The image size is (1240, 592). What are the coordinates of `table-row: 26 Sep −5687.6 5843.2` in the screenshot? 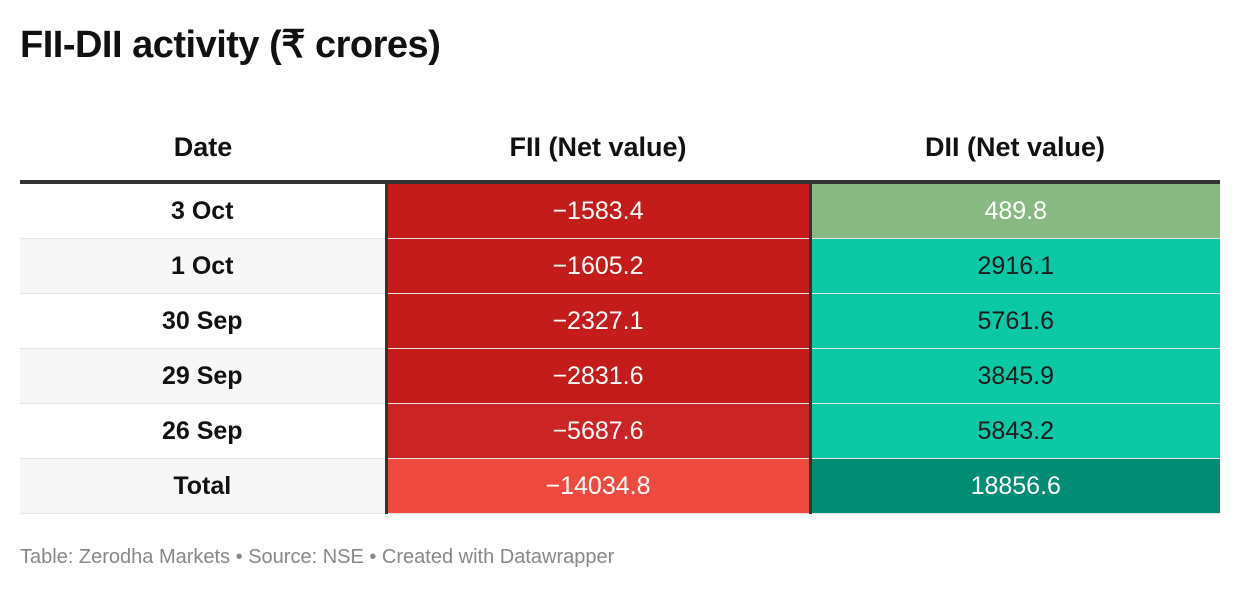 It's located at (620, 431).